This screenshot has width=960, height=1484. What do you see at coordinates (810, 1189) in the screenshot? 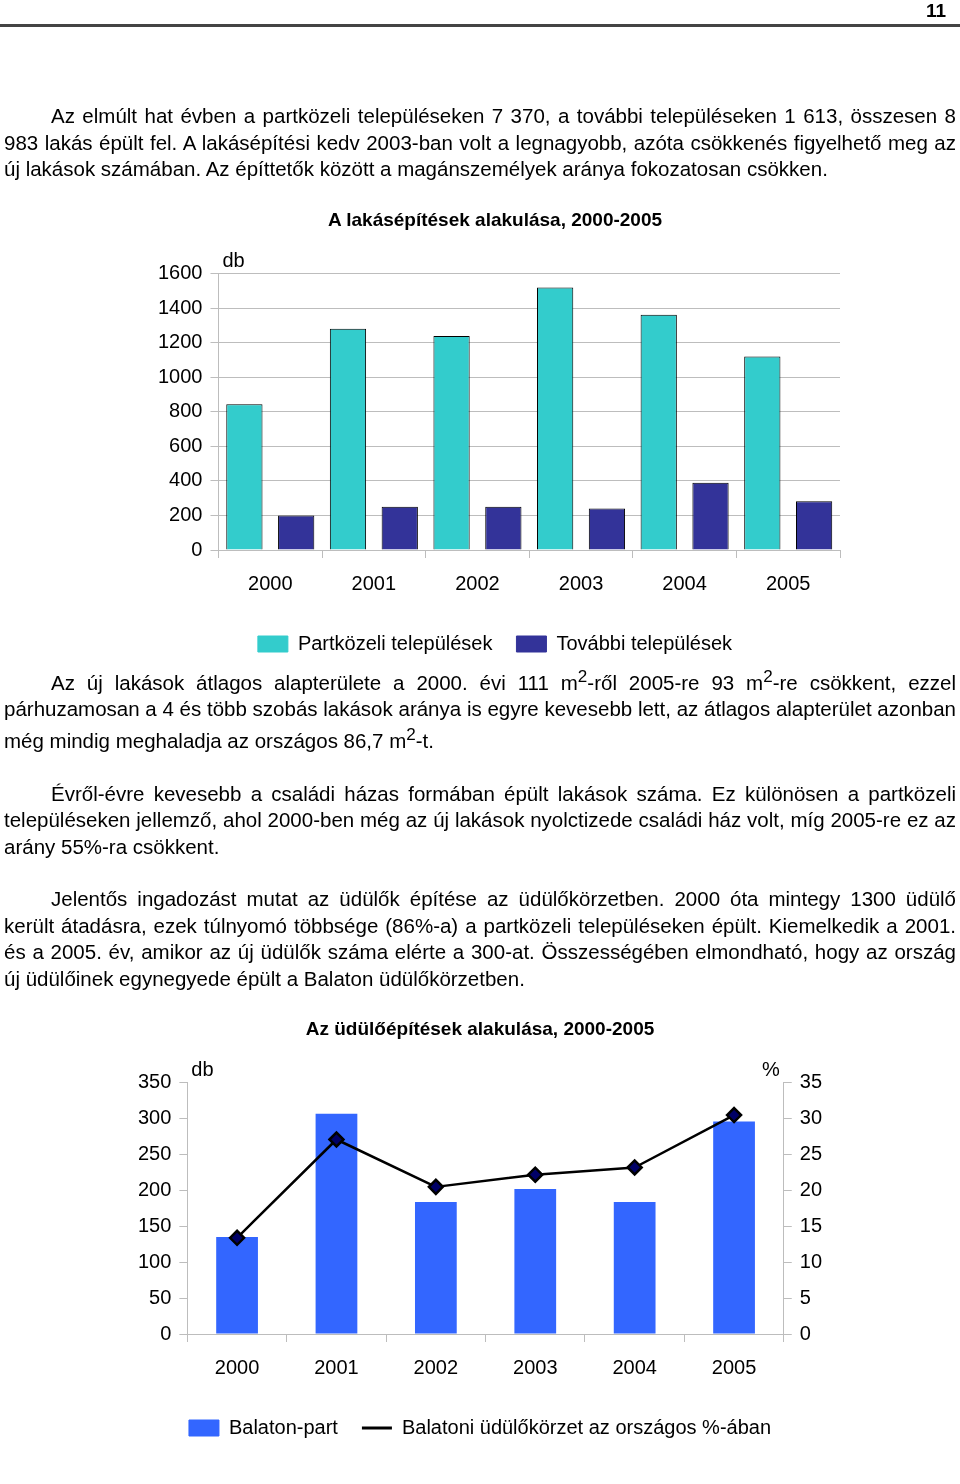
I see `y2-tick-label: 20` at bounding box center [810, 1189].